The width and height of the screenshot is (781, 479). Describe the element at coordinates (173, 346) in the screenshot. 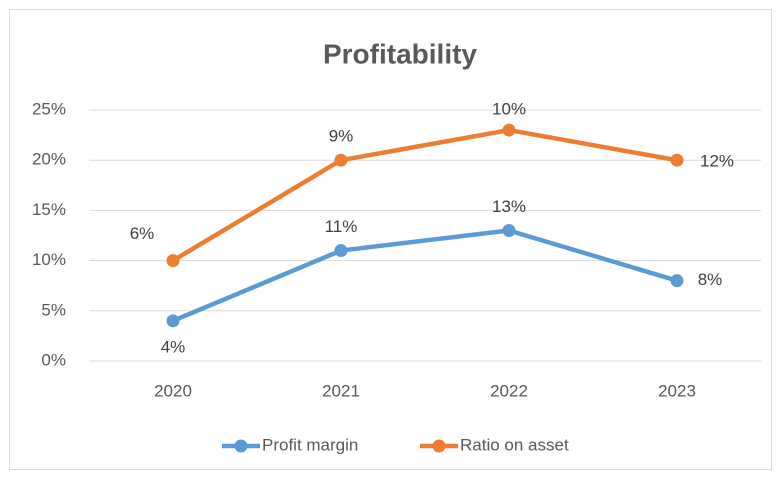

I see `data-label: 4%` at that location.